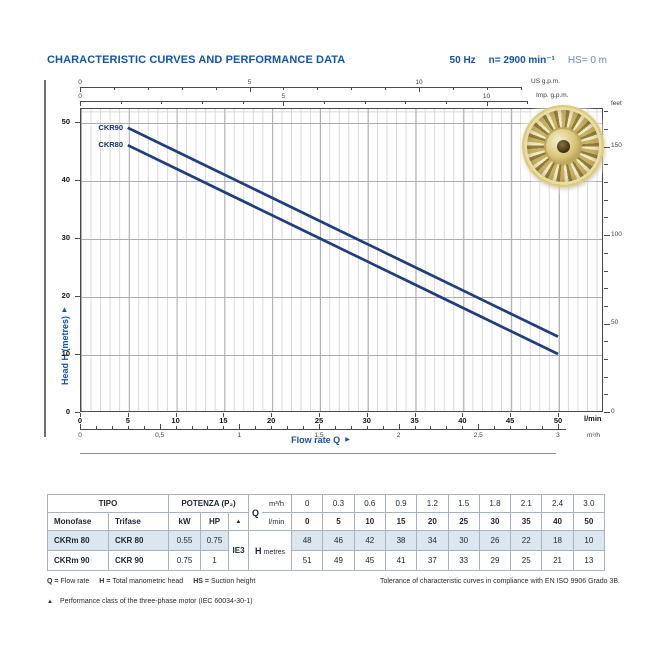  What do you see at coordinates (616, 146) in the screenshot?
I see `feet-tick-label: 150` at bounding box center [616, 146].